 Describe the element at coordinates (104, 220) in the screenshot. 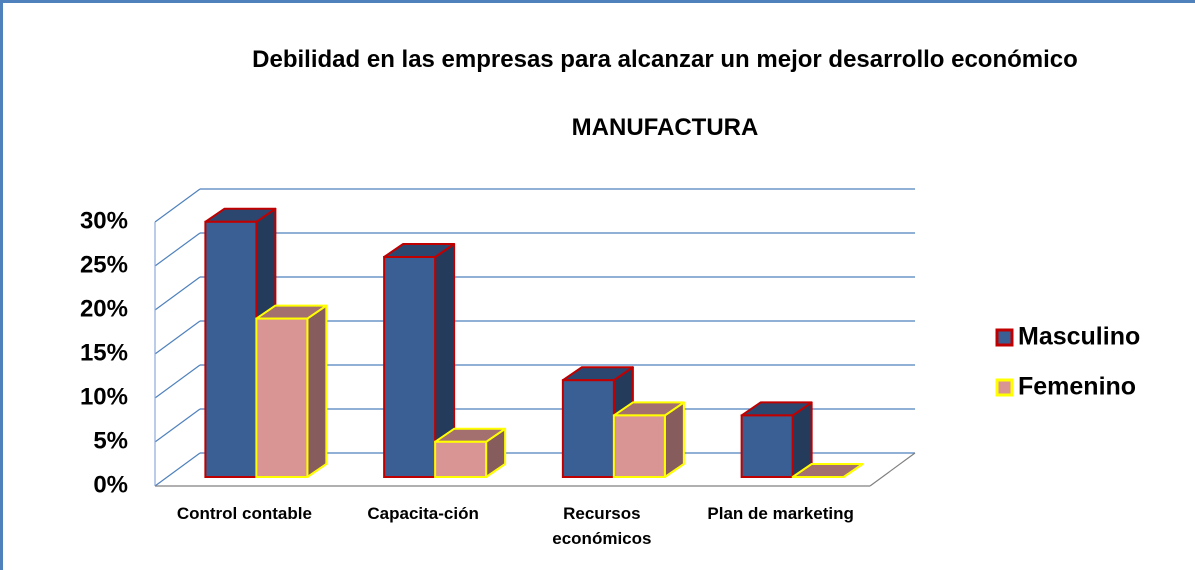

I see `y-tick-label: 30%` at that location.